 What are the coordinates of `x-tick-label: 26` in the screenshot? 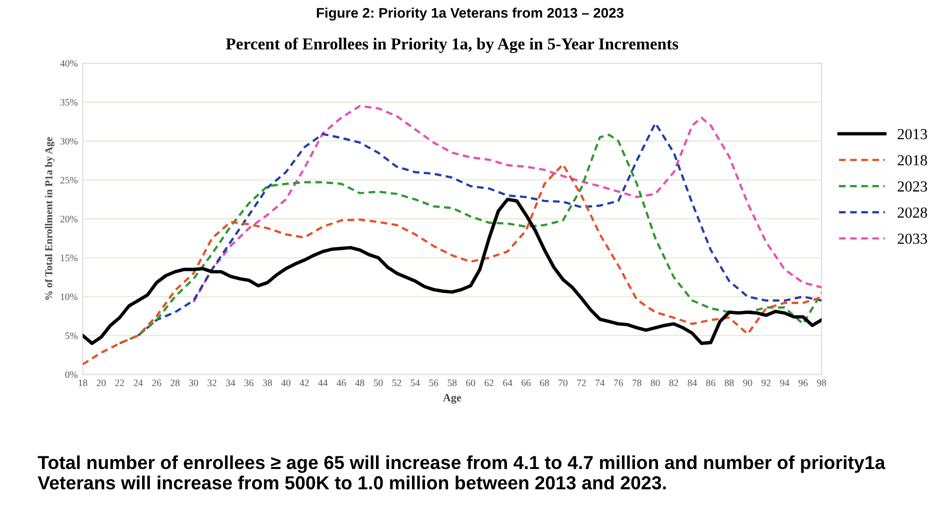 It's located at (157, 383).